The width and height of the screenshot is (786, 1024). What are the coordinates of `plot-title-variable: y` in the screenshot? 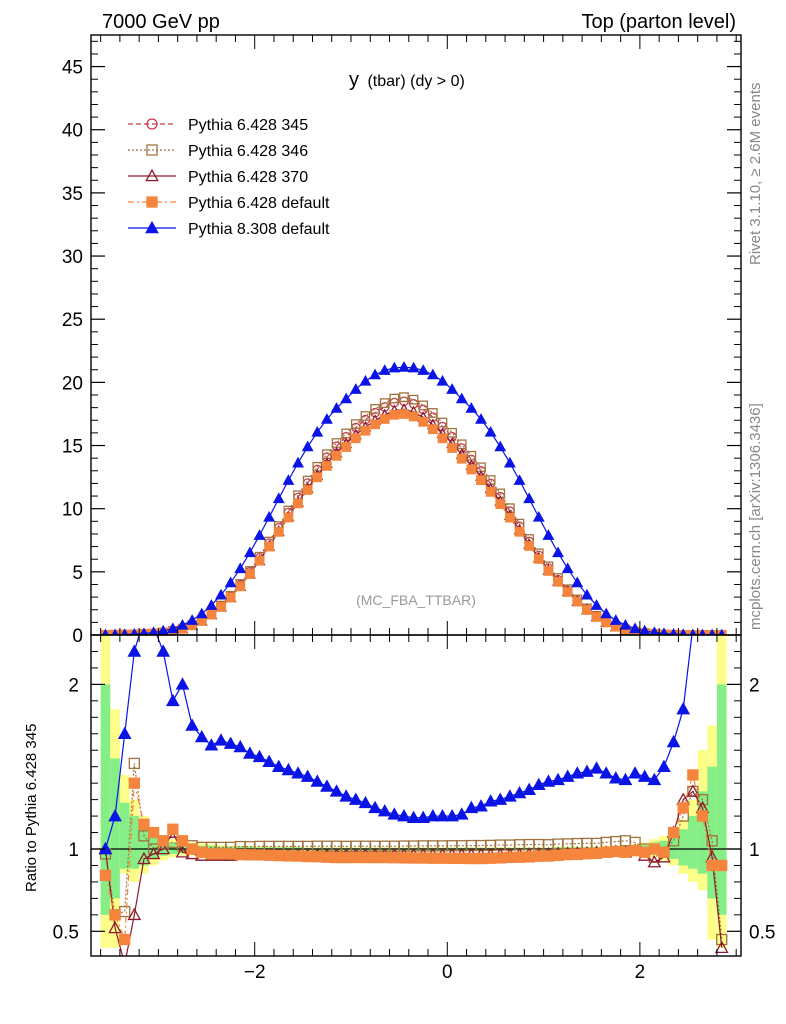 It's located at (354, 80).